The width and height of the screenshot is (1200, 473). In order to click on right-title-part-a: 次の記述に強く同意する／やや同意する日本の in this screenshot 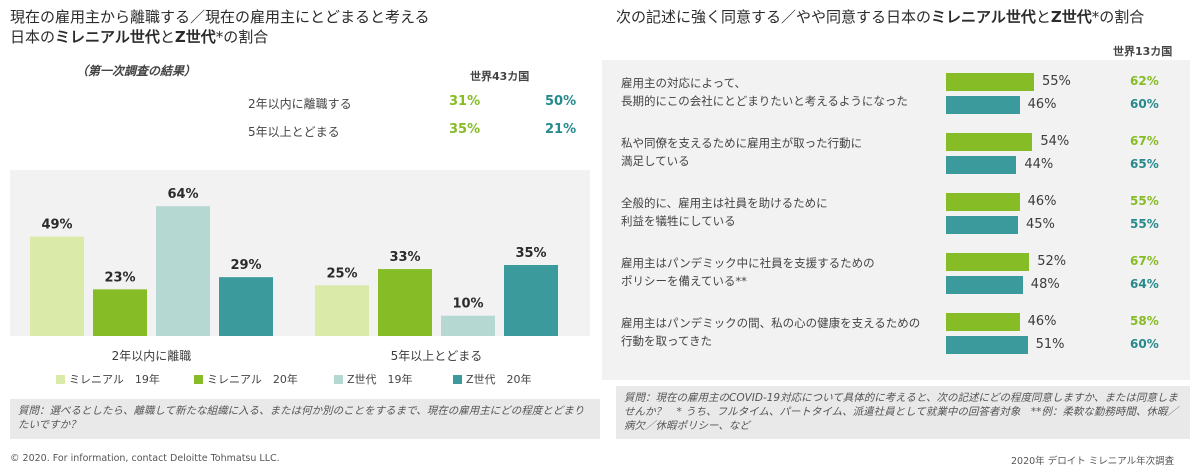, I will do `click(774, 17)`.